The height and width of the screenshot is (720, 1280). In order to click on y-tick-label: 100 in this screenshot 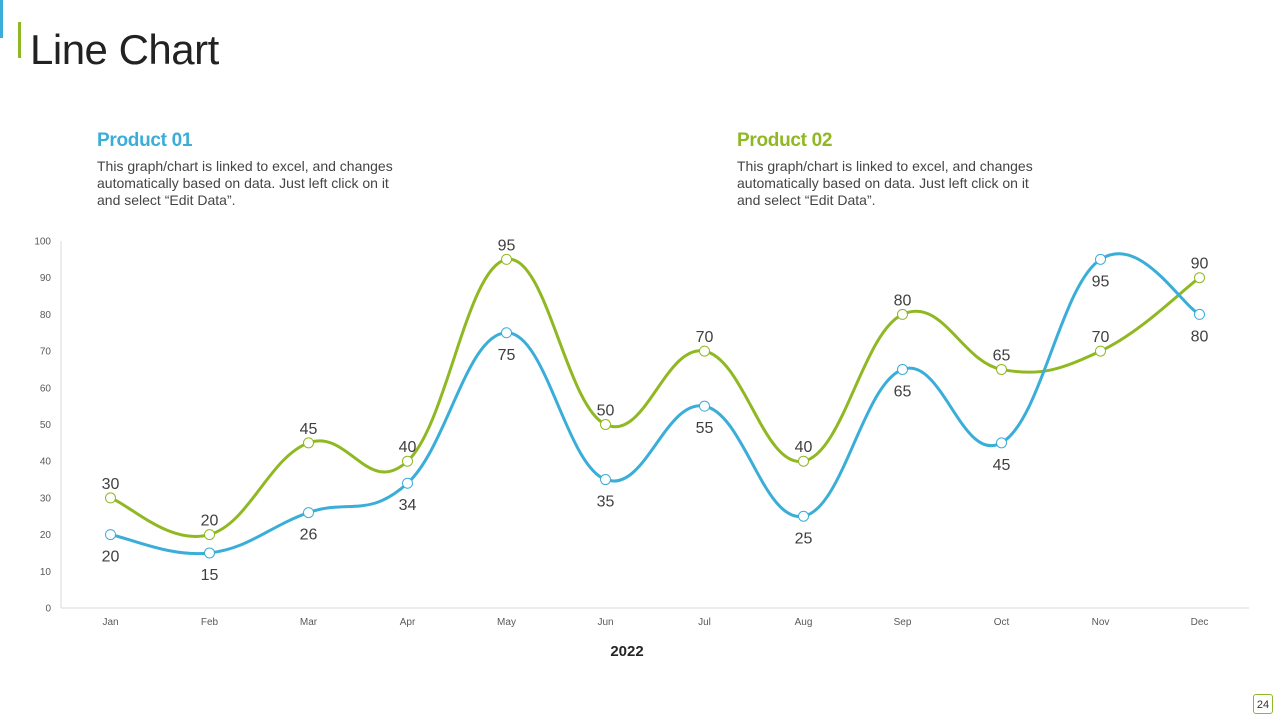, I will do `click(42, 242)`.